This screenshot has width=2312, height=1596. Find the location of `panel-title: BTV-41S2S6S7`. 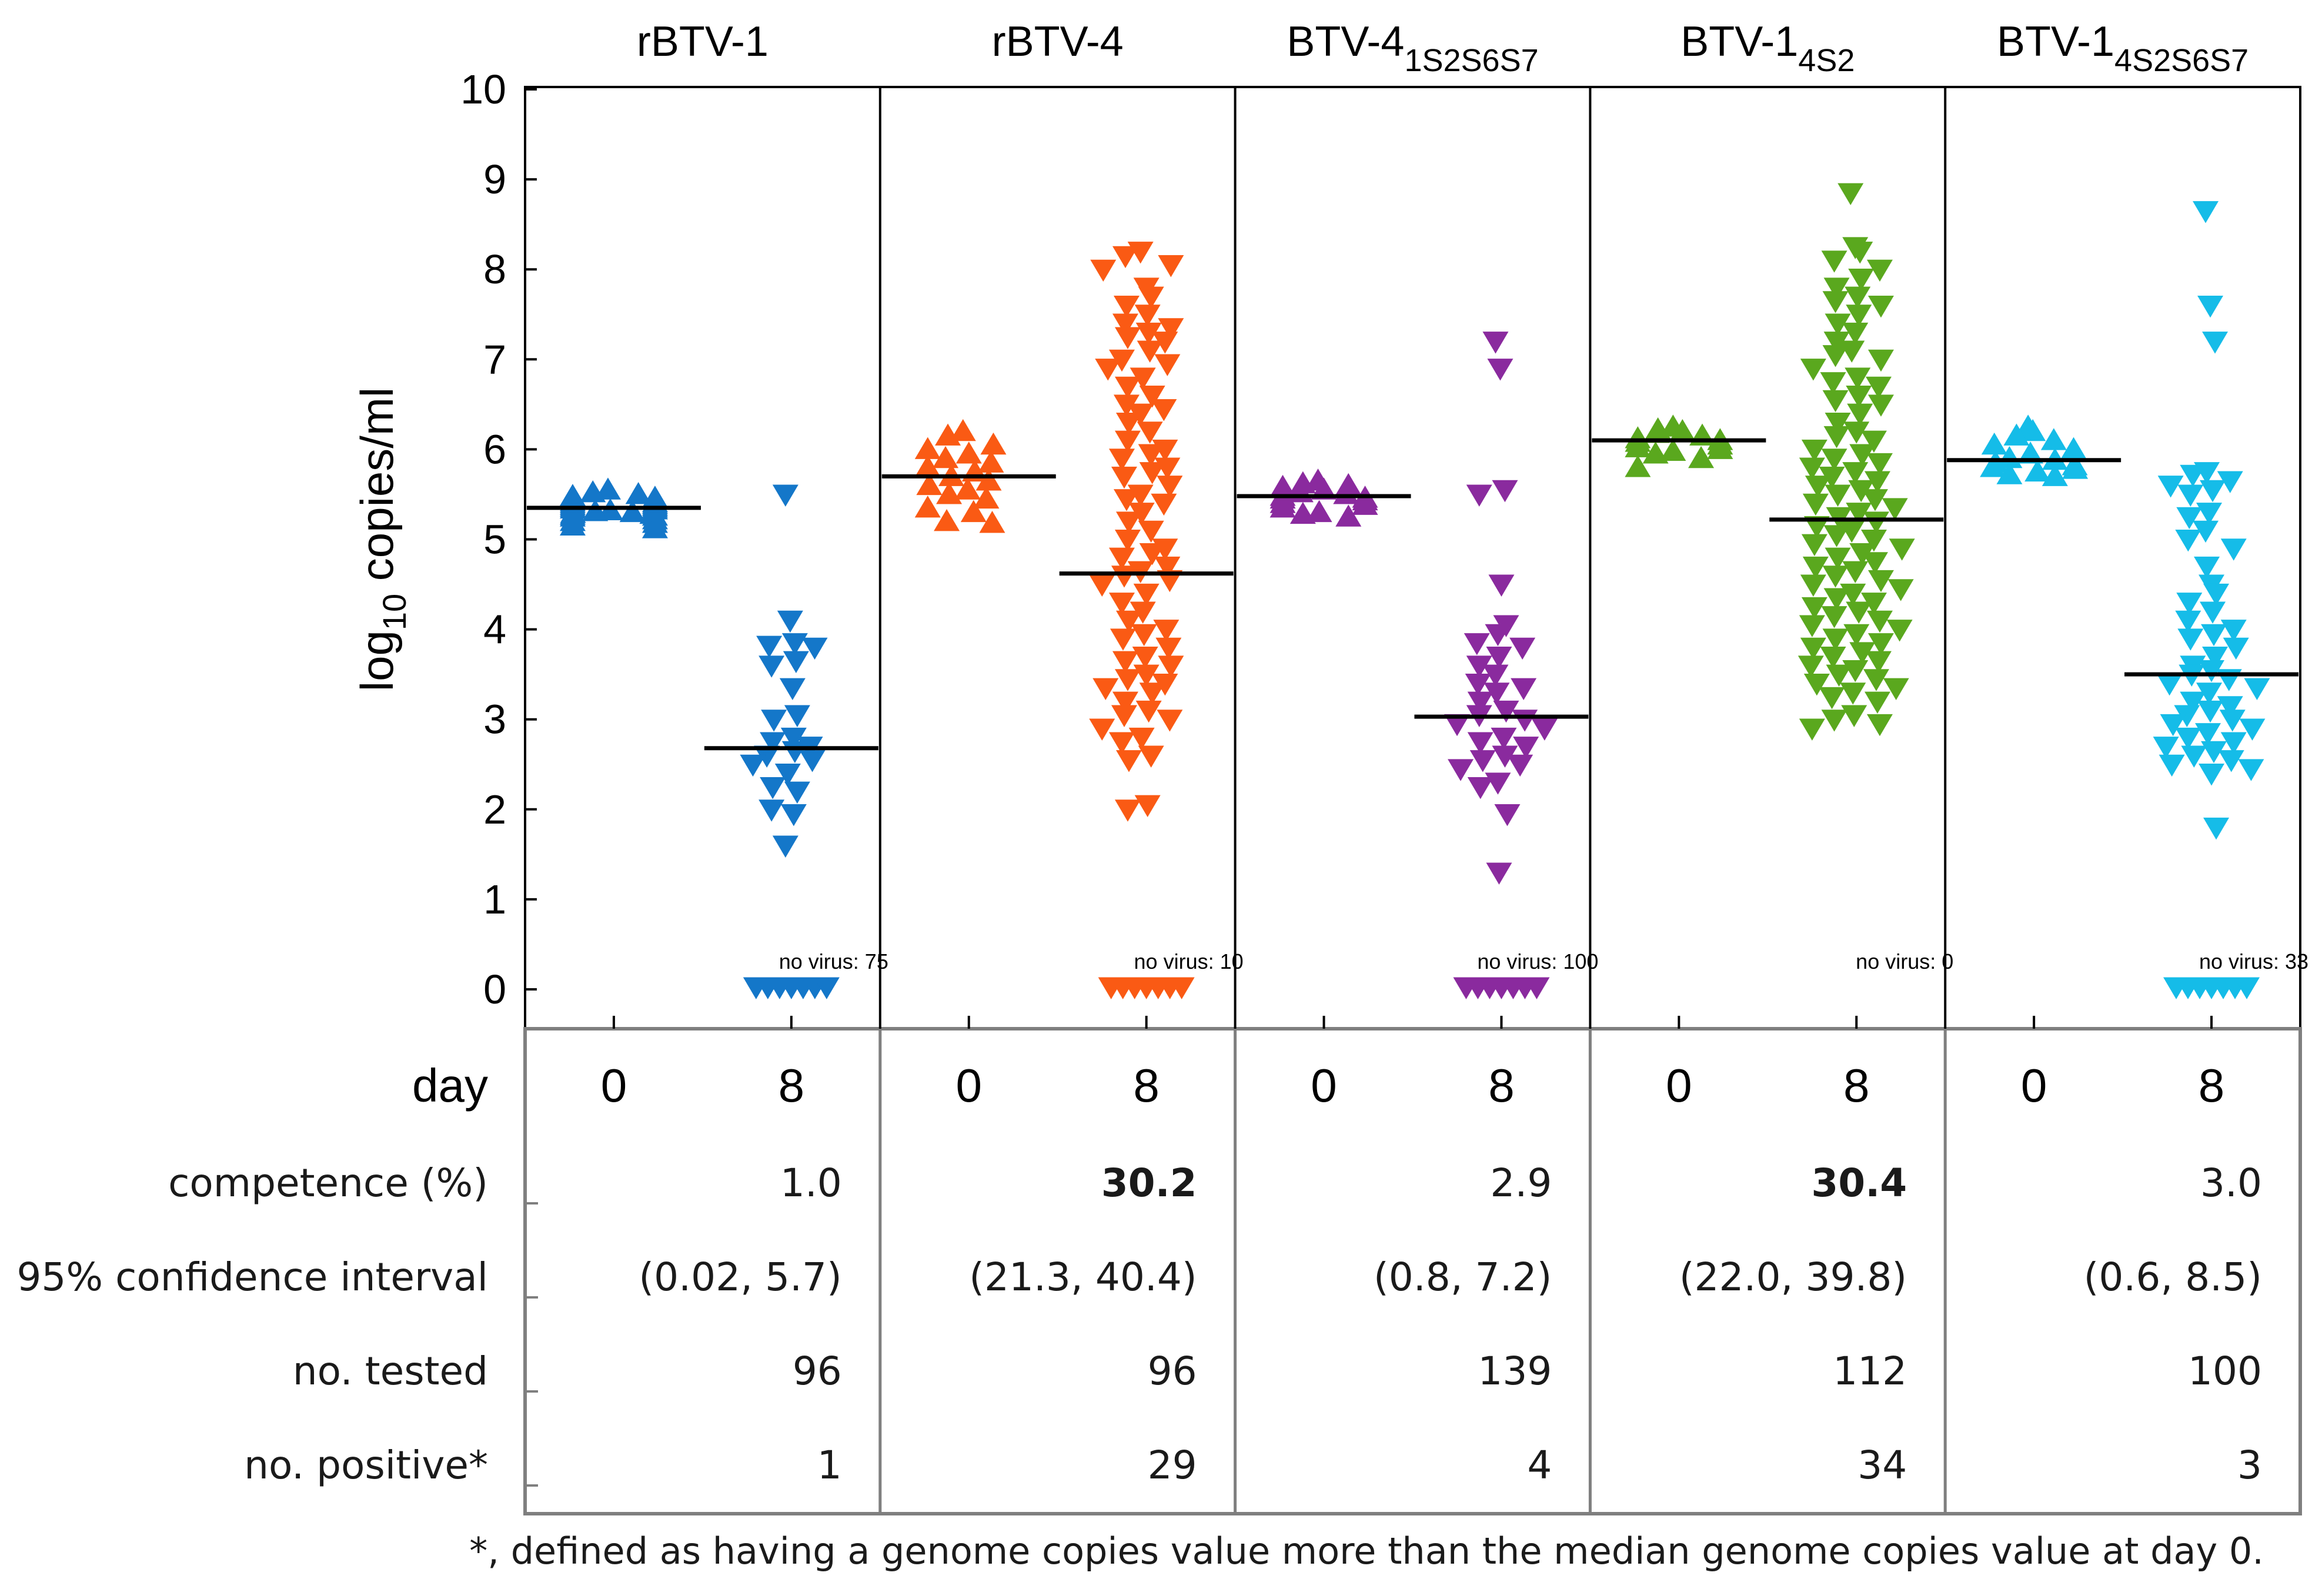

panel-title: BTV-41S2S6S7 is located at coordinates (1412, 48).